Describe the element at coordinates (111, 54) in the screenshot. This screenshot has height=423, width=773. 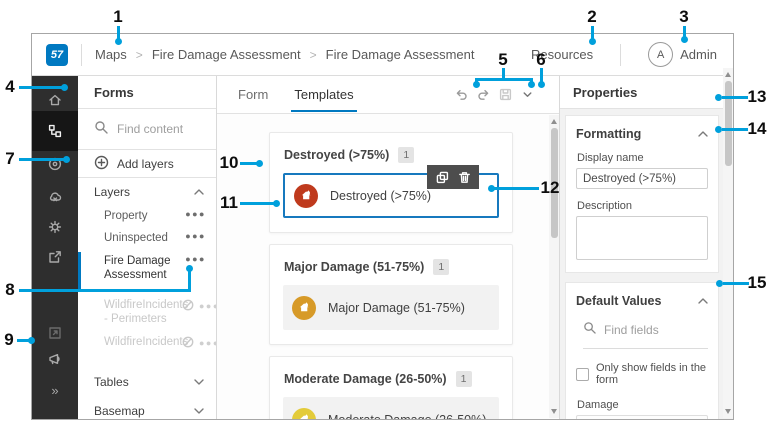
I see `breadcrumb-maps: Maps` at that location.